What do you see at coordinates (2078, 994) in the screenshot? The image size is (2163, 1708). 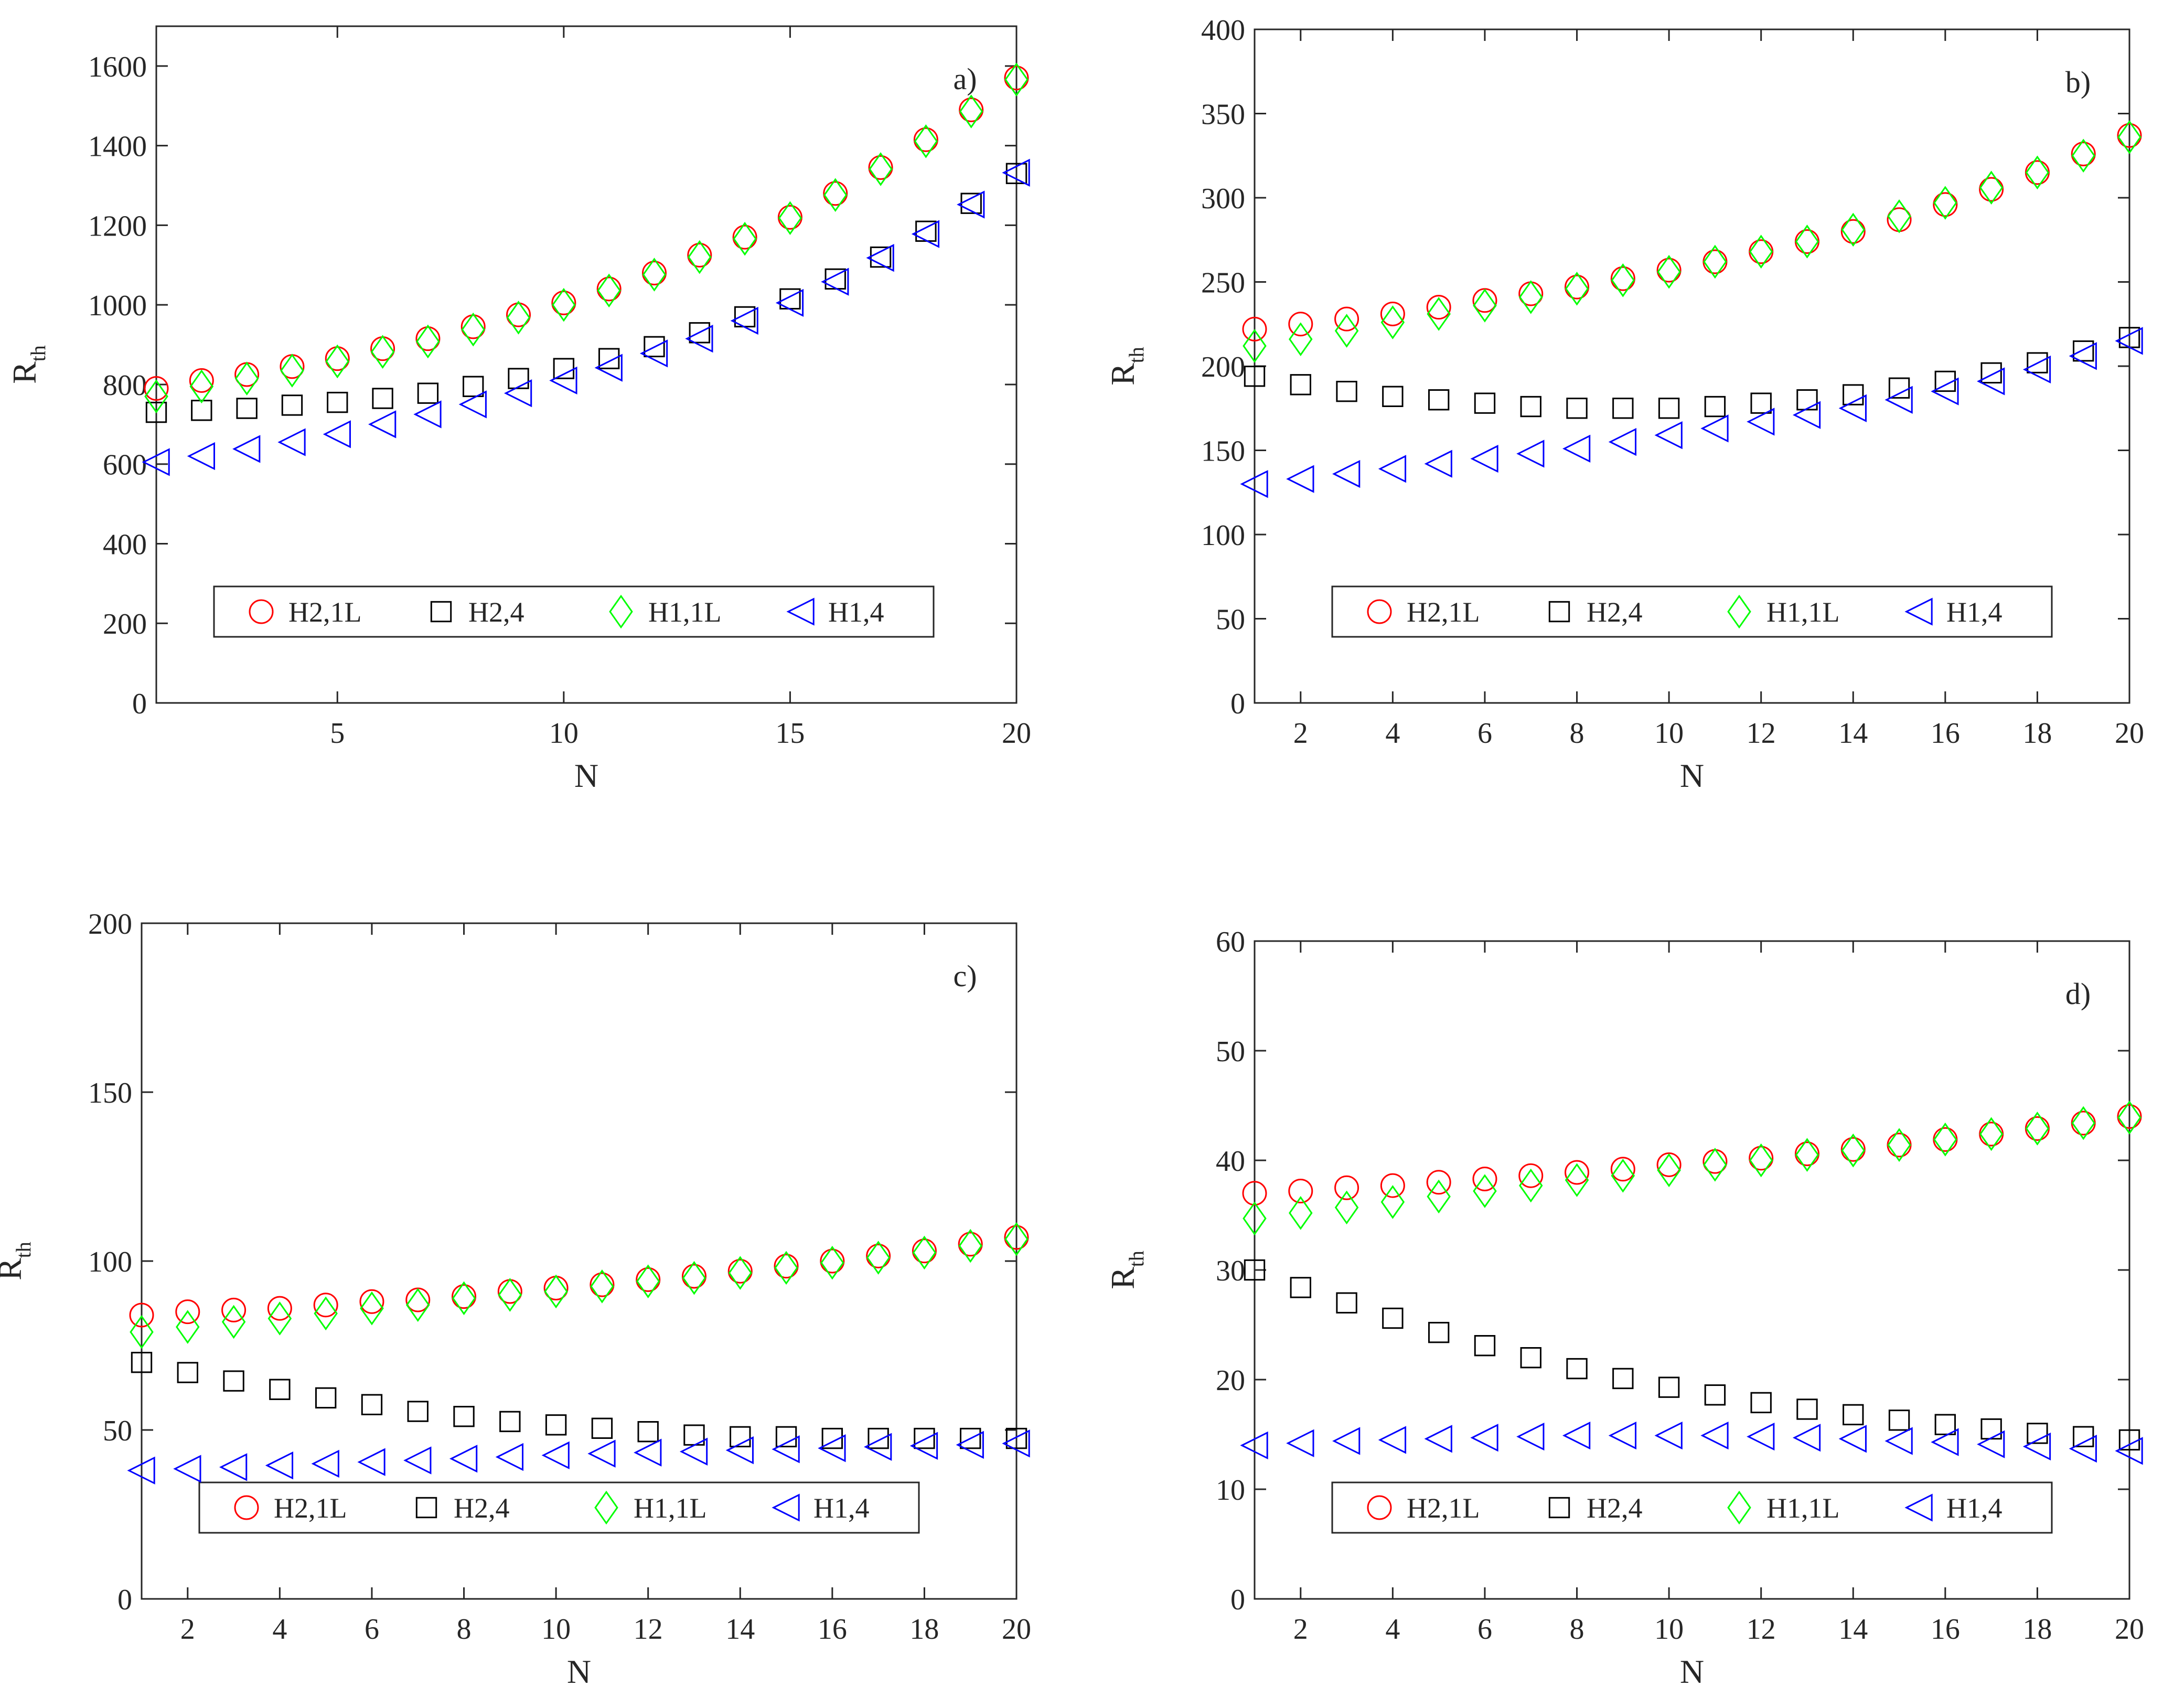 I see `panel-label: d)` at bounding box center [2078, 994].